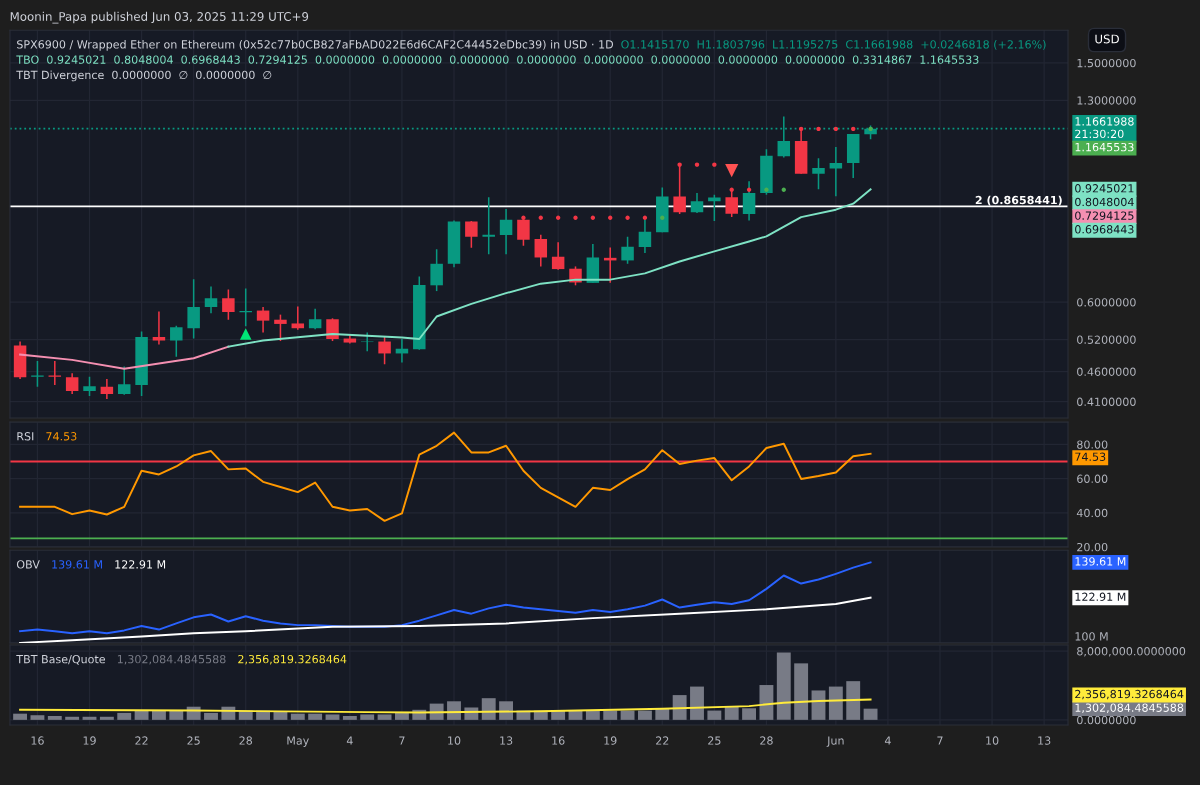 This screenshot has width=1200, height=785. I want to click on y-tick-label: 0.5200000, so click(1106, 339).